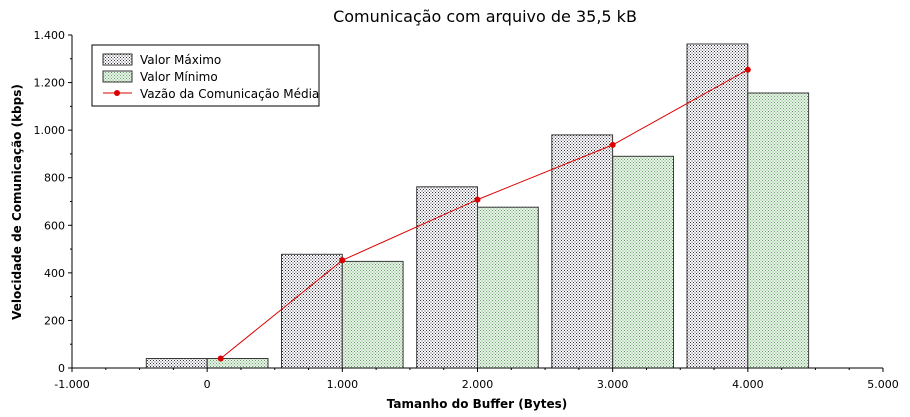 The width and height of the screenshot is (910, 417). Describe the element at coordinates (478, 384) in the screenshot. I see `x-tick-label-3: 2.000` at that location.